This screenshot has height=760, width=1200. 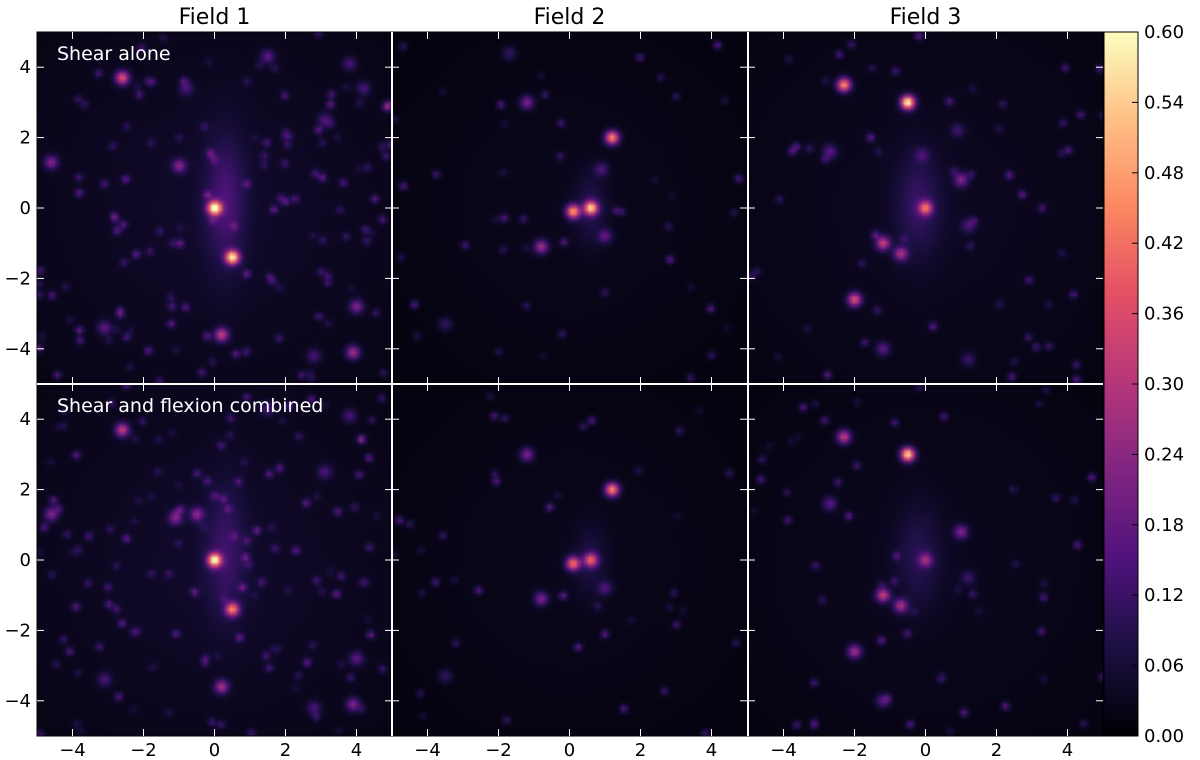 What do you see at coordinates (1164, 736) in the screenshot?
I see `colorbar-tick-label: 0.00` at bounding box center [1164, 736].